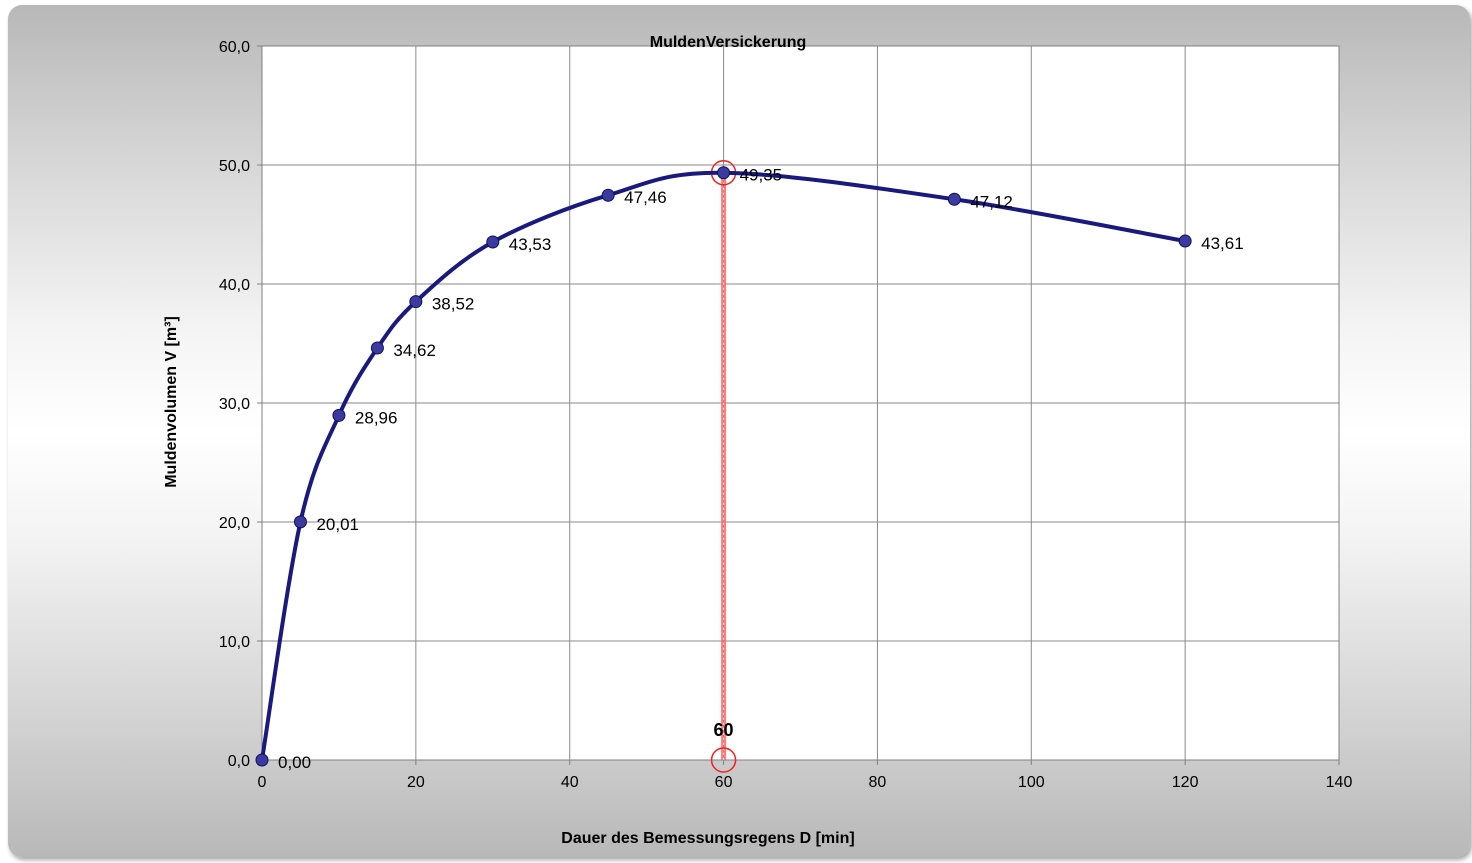  Describe the element at coordinates (234, 404) in the screenshot. I see `y-tick-label: 30,0` at that location.